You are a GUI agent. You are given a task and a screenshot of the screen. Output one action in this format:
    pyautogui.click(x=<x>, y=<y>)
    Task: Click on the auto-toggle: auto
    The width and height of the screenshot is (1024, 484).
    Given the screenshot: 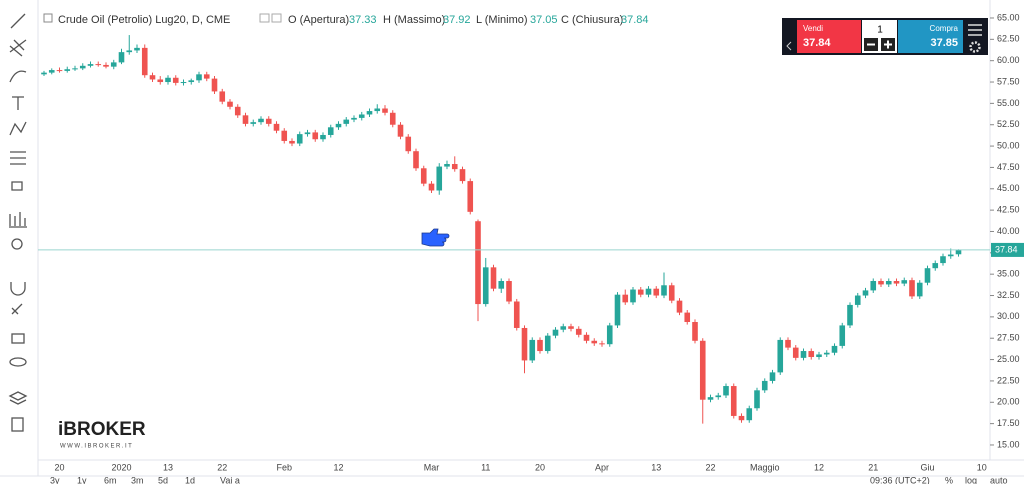 What is the action you would take?
    pyautogui.click(x=999, y=479)
    